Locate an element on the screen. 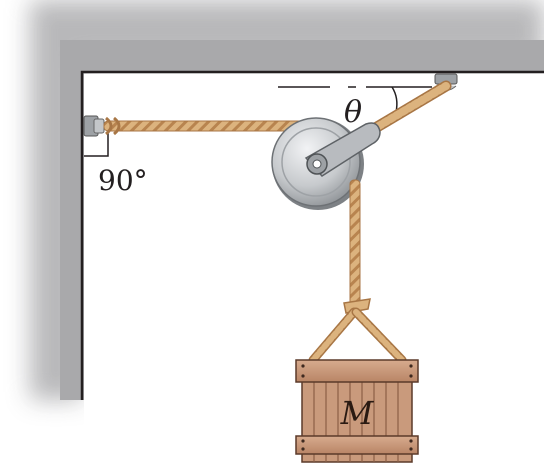 This screenshot has height=467, width=544. crate-bottom-board is located at coordinates (357, 445).